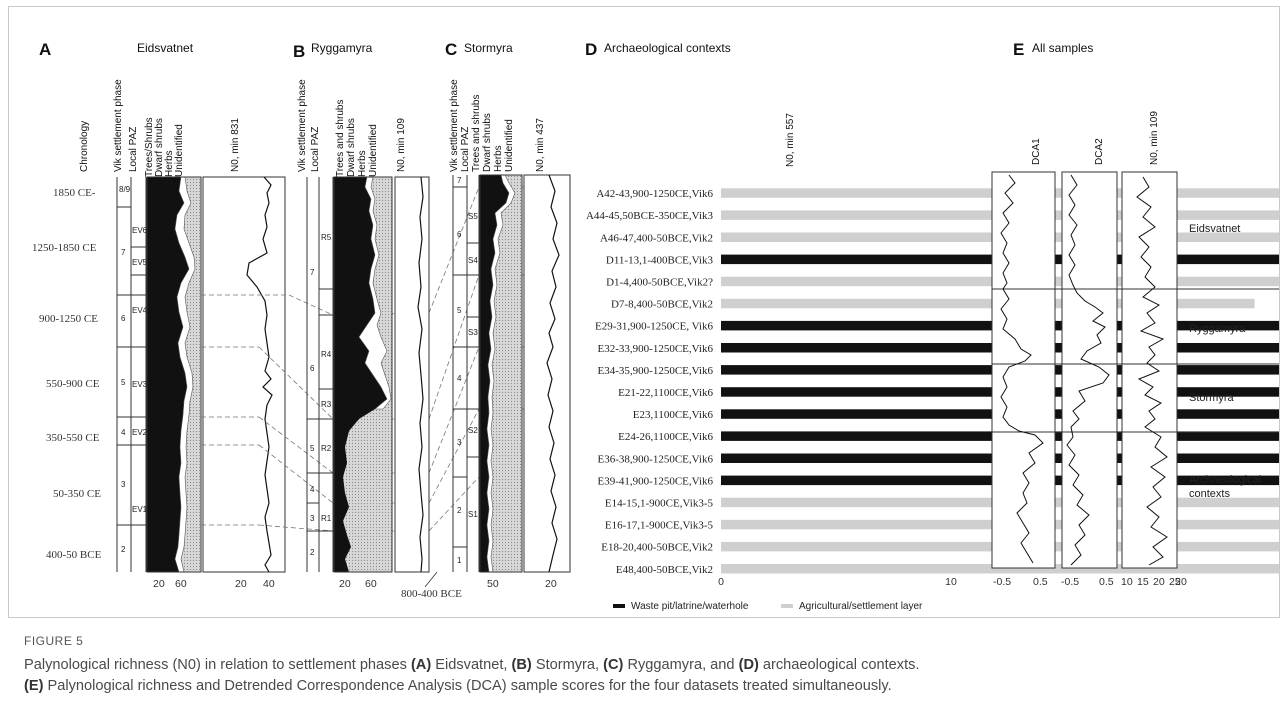 This screenshot has width=1288, height=726. Describe the element at coordinates (326, 404) in the screenshot. I see `paz-label: R3` at that location.